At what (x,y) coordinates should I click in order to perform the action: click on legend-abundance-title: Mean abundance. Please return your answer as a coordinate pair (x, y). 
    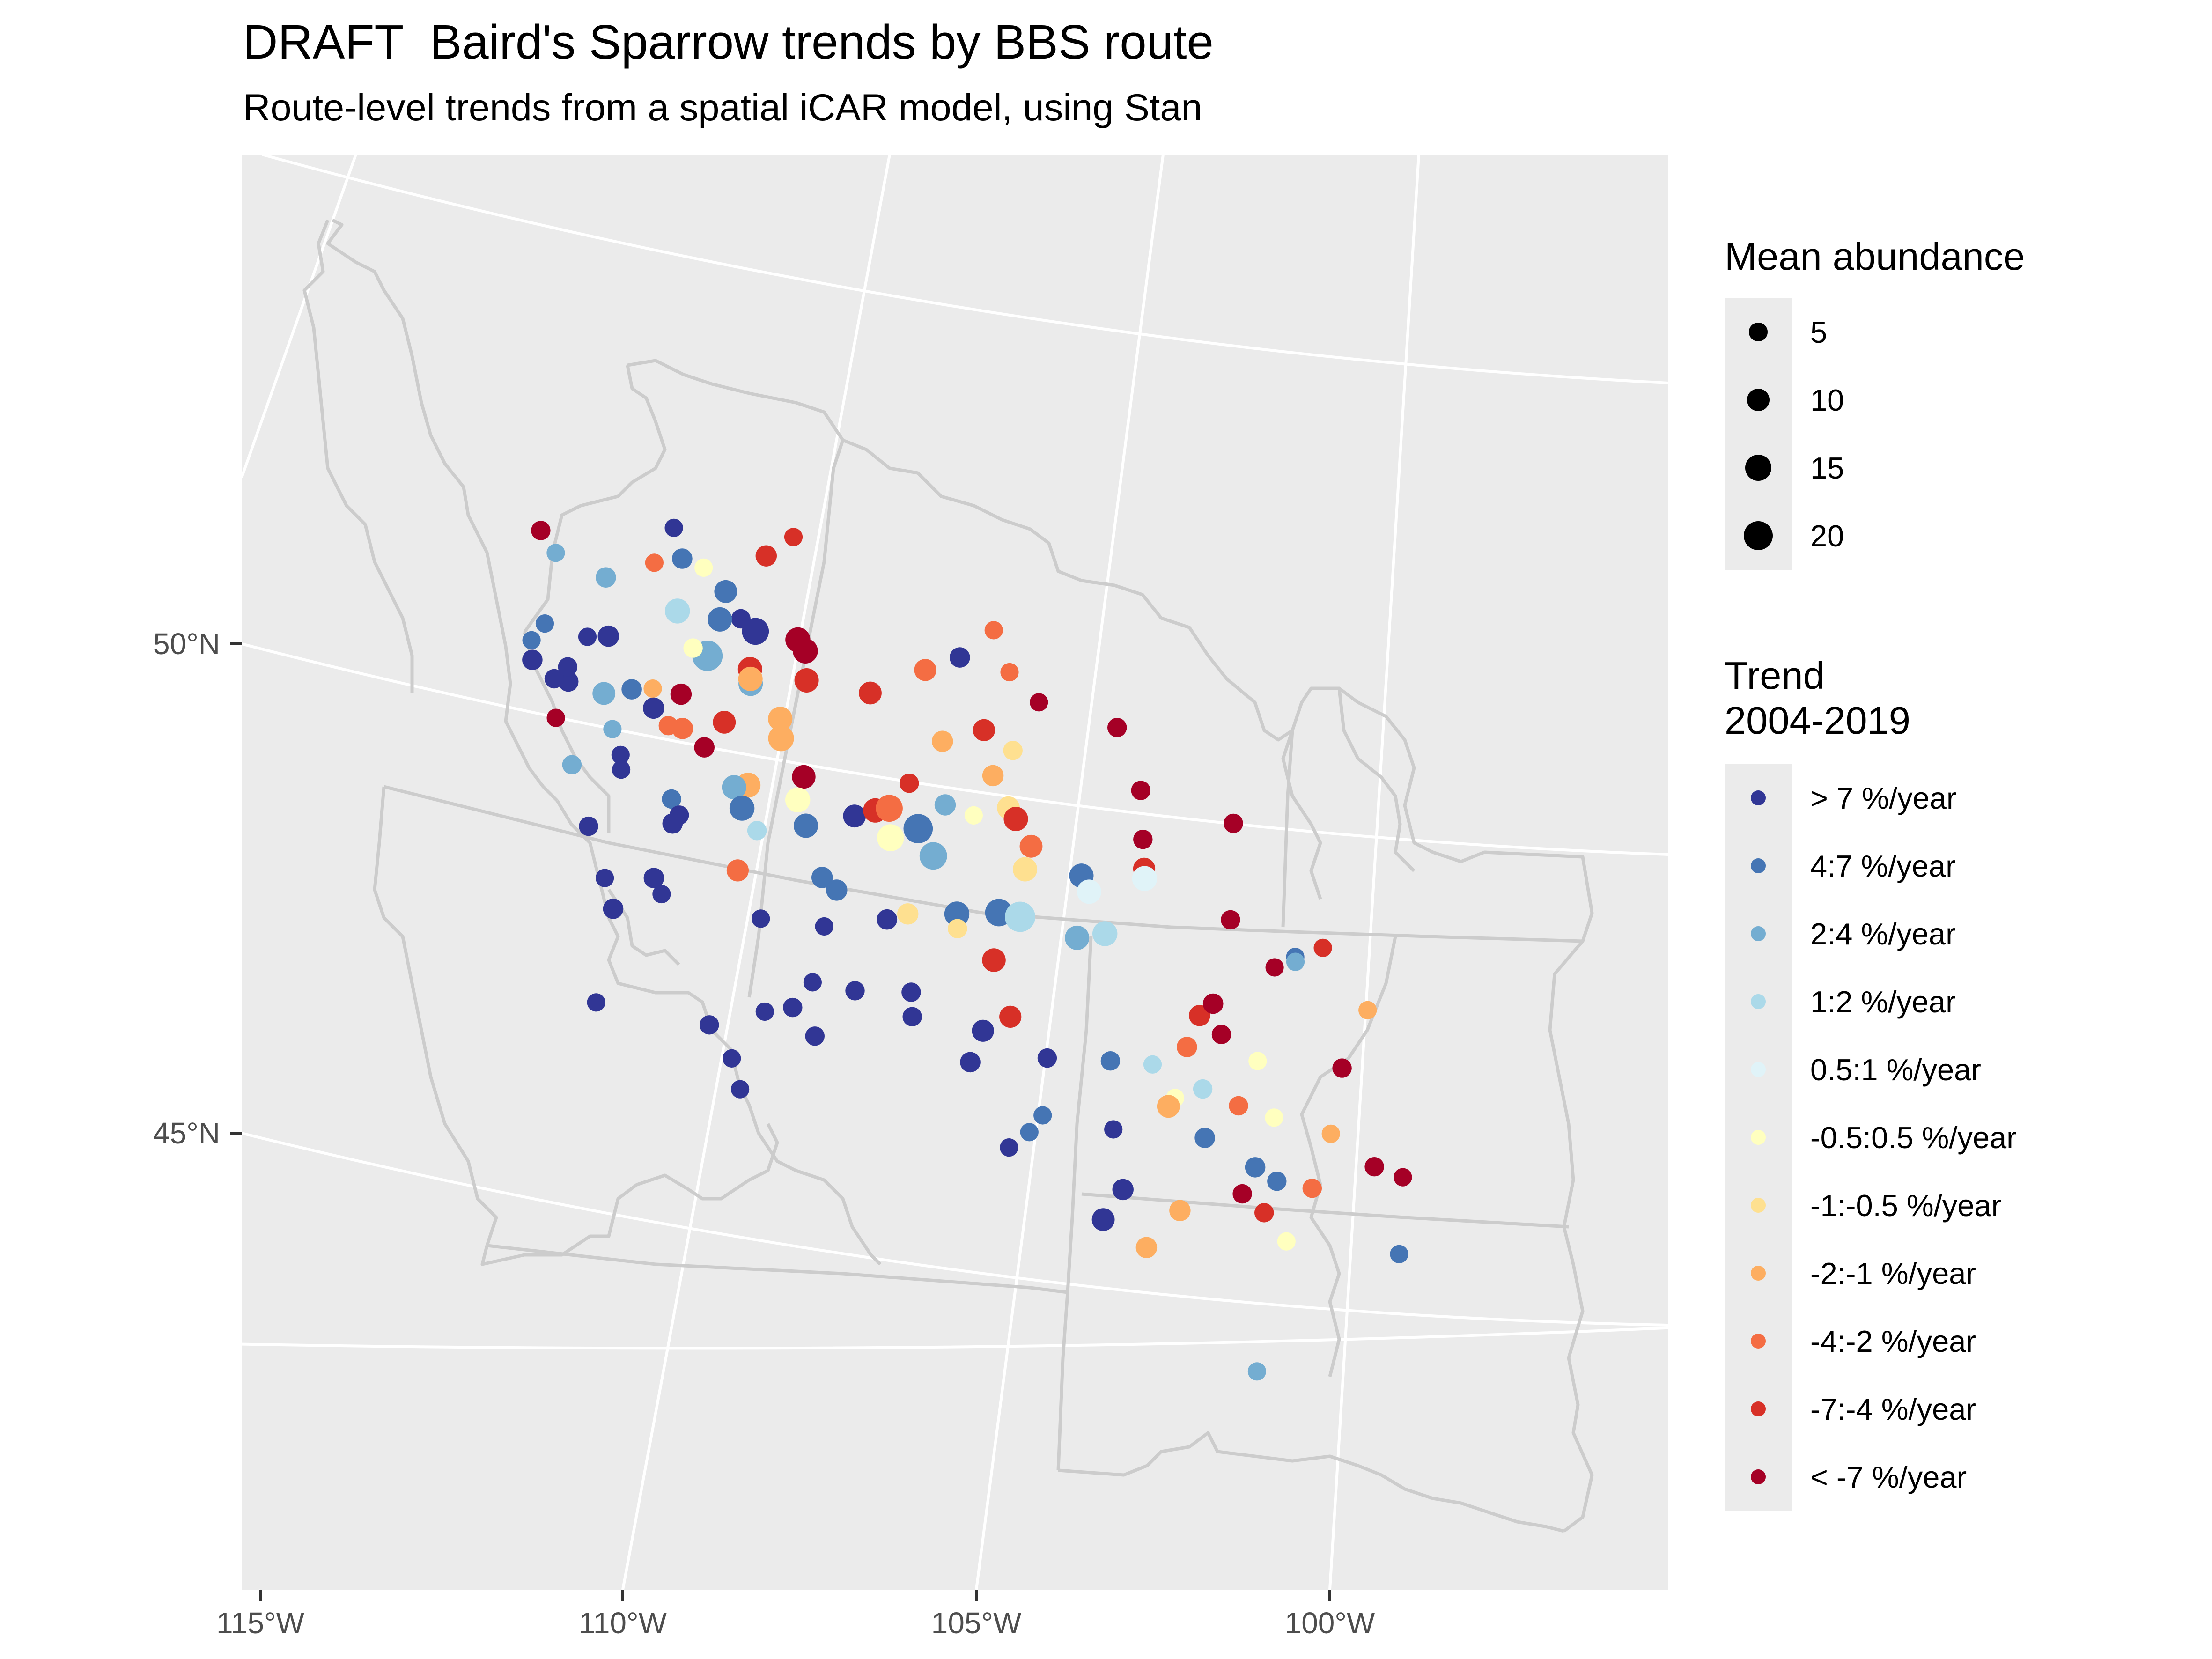
    Looking at the image, I should click on (1875, 256).